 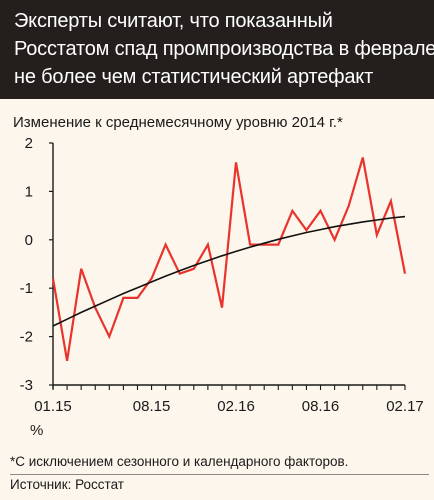 I want to click on x-tick-label: 02.17, so click(x=405, y=406).